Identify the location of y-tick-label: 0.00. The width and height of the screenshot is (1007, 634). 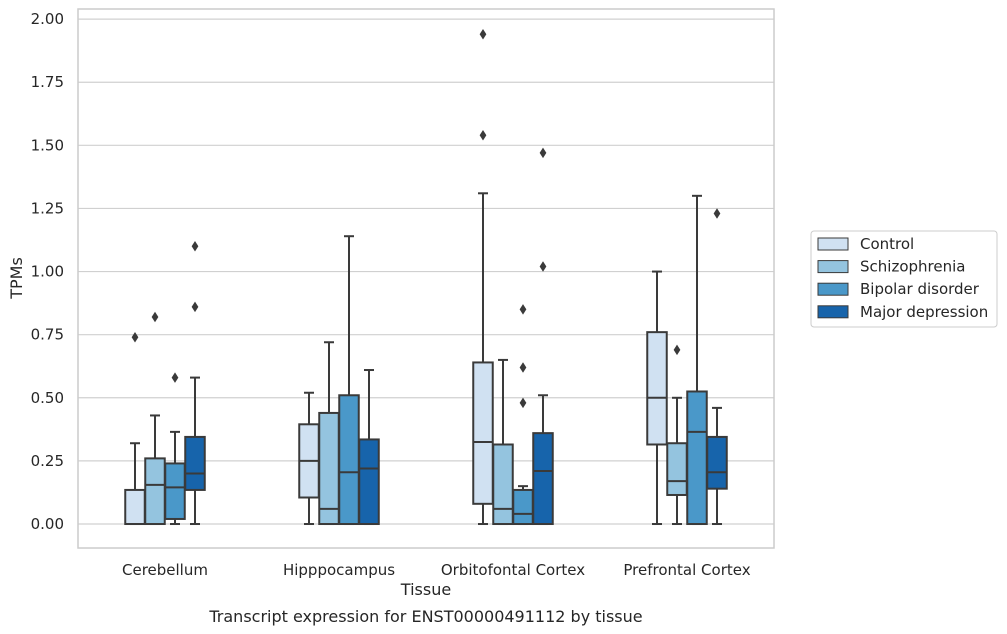
(47, 524).